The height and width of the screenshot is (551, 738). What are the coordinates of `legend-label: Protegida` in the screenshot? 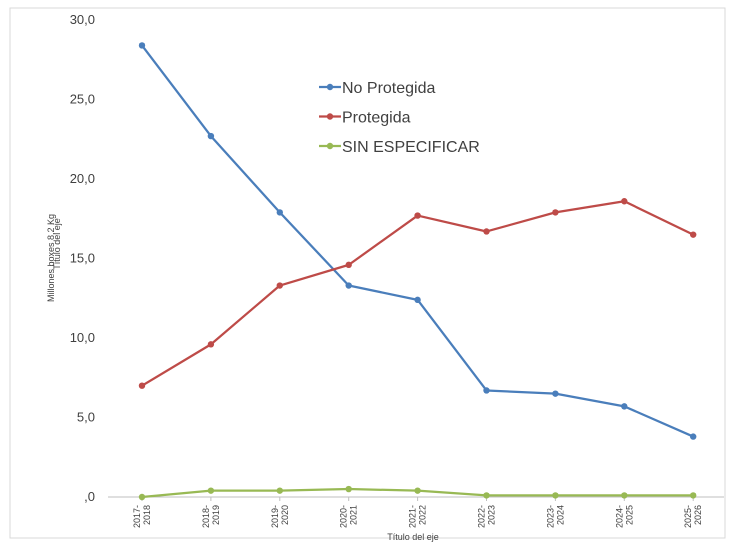 It's located at (376, 118).